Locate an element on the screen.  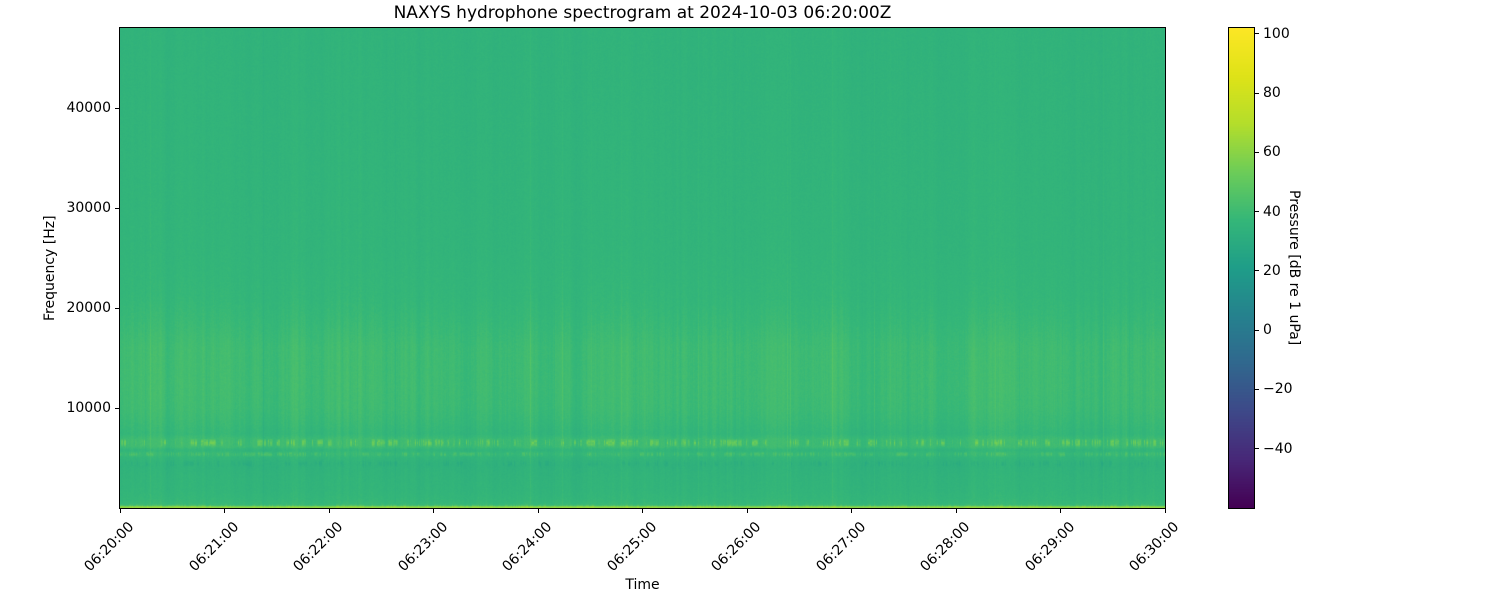
colorbar-label: Pressure [dB re 1 uPa] is located at coordinates (1294, 268).